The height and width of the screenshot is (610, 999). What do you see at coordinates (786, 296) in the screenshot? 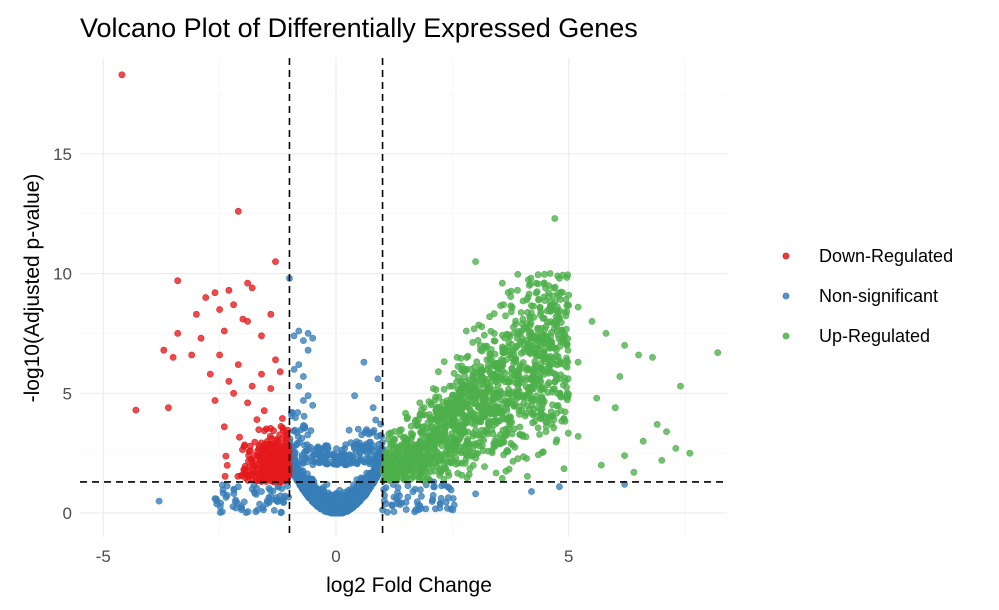
I see `legend-key-non-significant` at bounding box center [786, 296].